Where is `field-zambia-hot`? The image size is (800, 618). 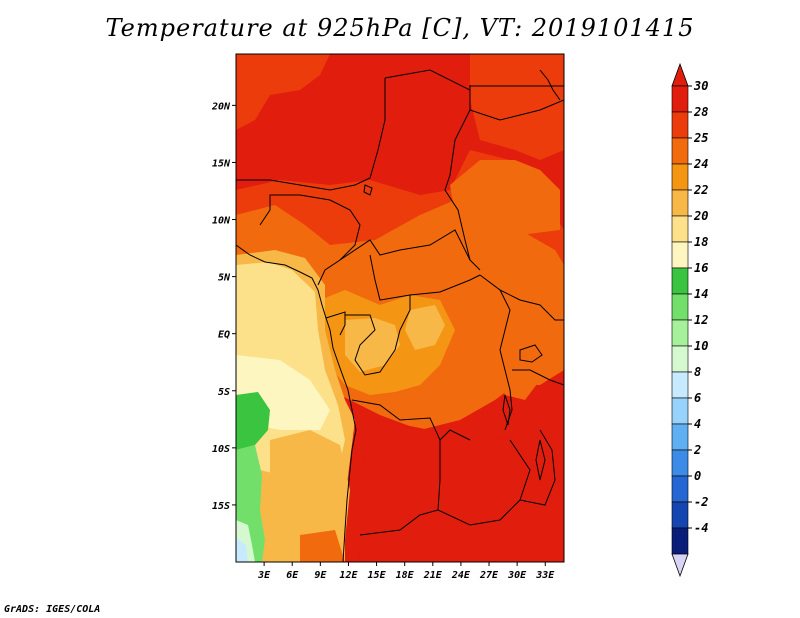 field-zambia-hot is located at coordinates (459, 491).